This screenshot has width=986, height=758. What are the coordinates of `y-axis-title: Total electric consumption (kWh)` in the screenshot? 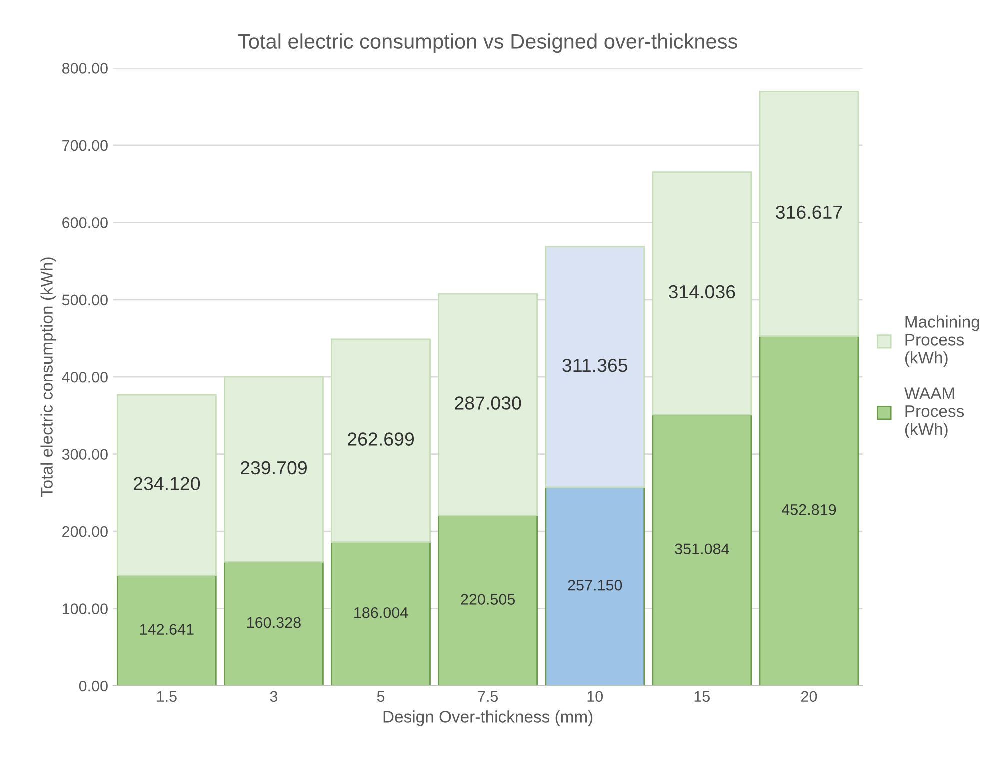 It's located at (48, 378).